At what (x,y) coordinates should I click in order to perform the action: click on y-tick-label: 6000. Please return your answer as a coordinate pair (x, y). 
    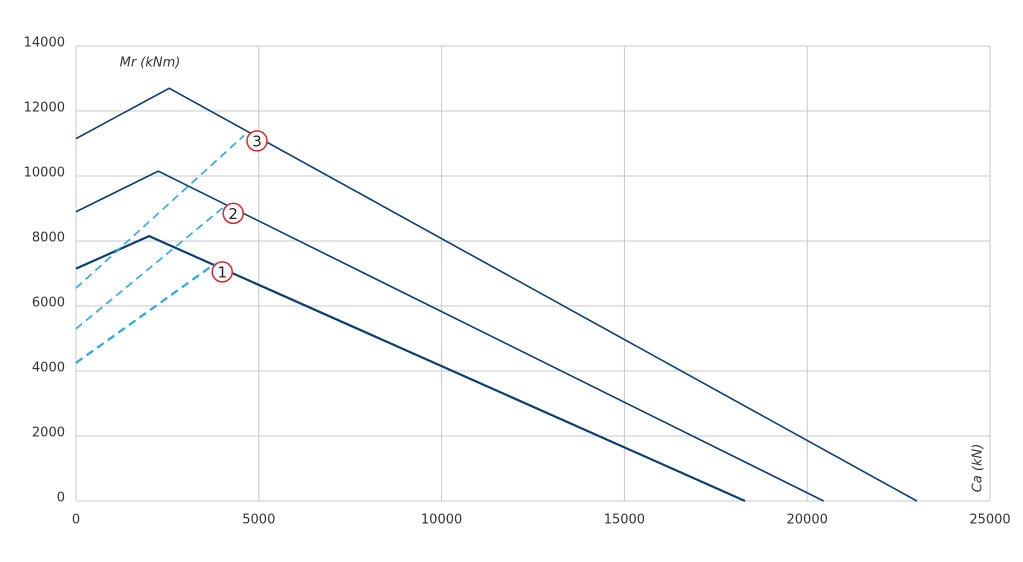
    Looking at the image, I should click on (48, 303).